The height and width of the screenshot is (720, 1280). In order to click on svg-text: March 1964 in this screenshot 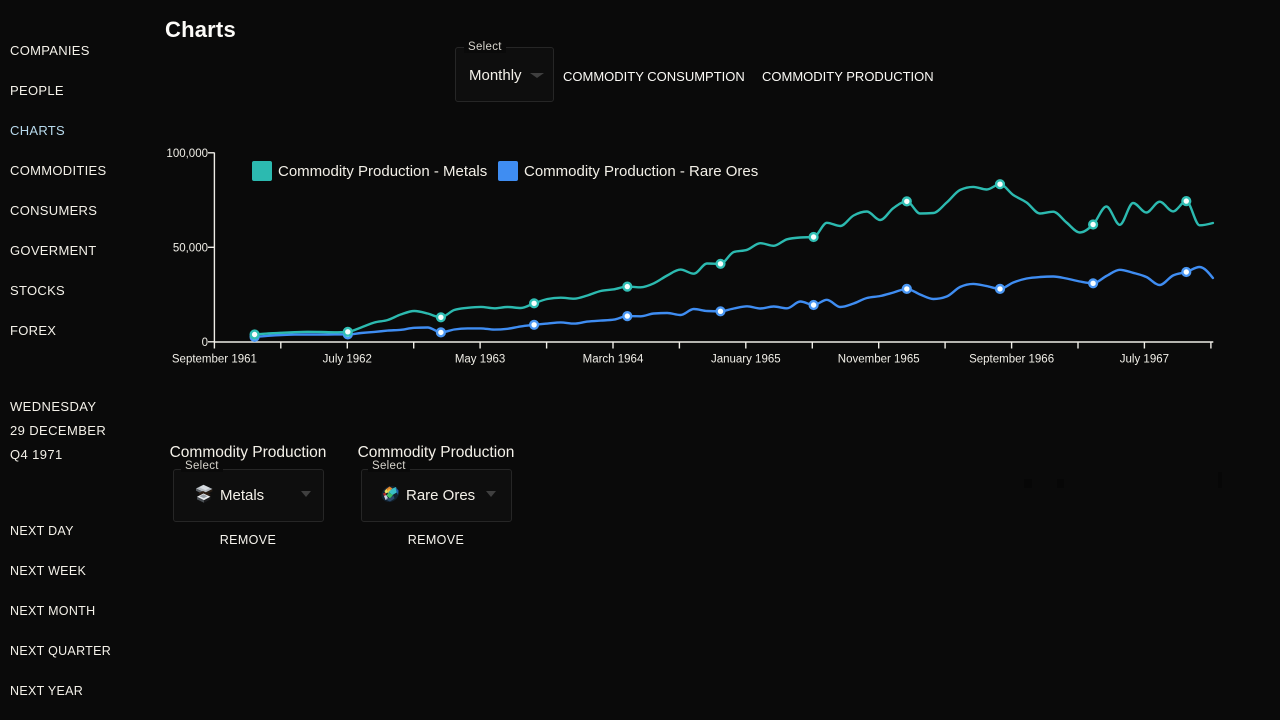, I will do `click(613, 360)`.